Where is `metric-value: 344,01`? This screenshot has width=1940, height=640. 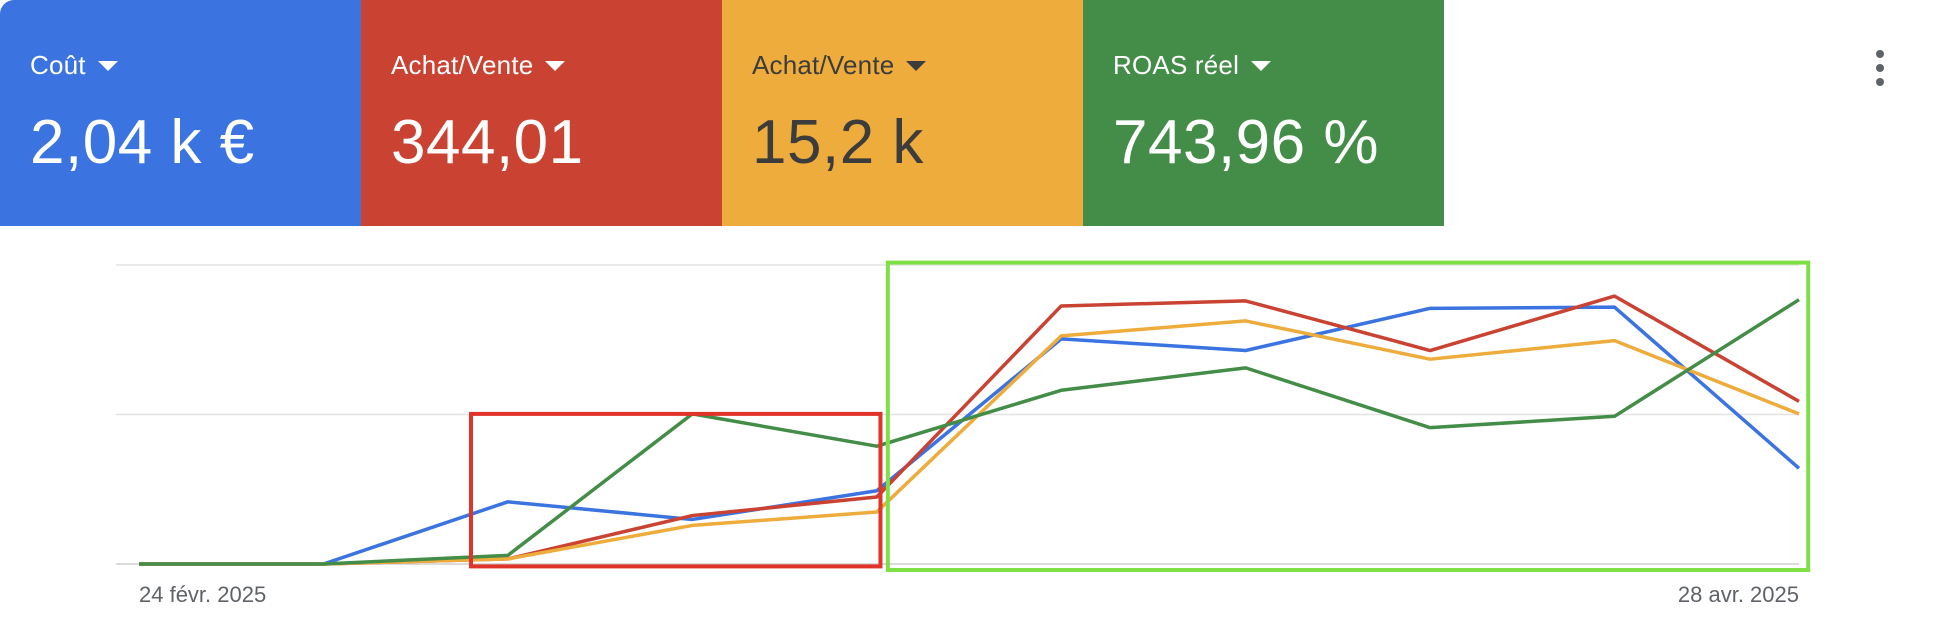
metric-value: 344,01 is located at coordinates (487, 142).